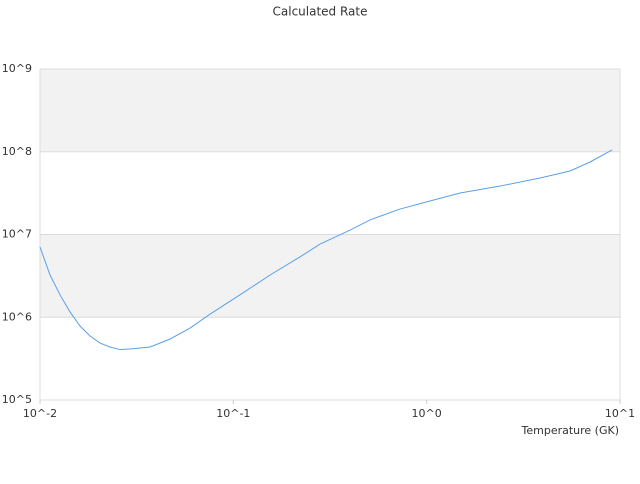  What do you see at coordinates (320, 12) in the screenshot?
I see `chart-title: Calculated Rate` at bounding box center [320, 12].